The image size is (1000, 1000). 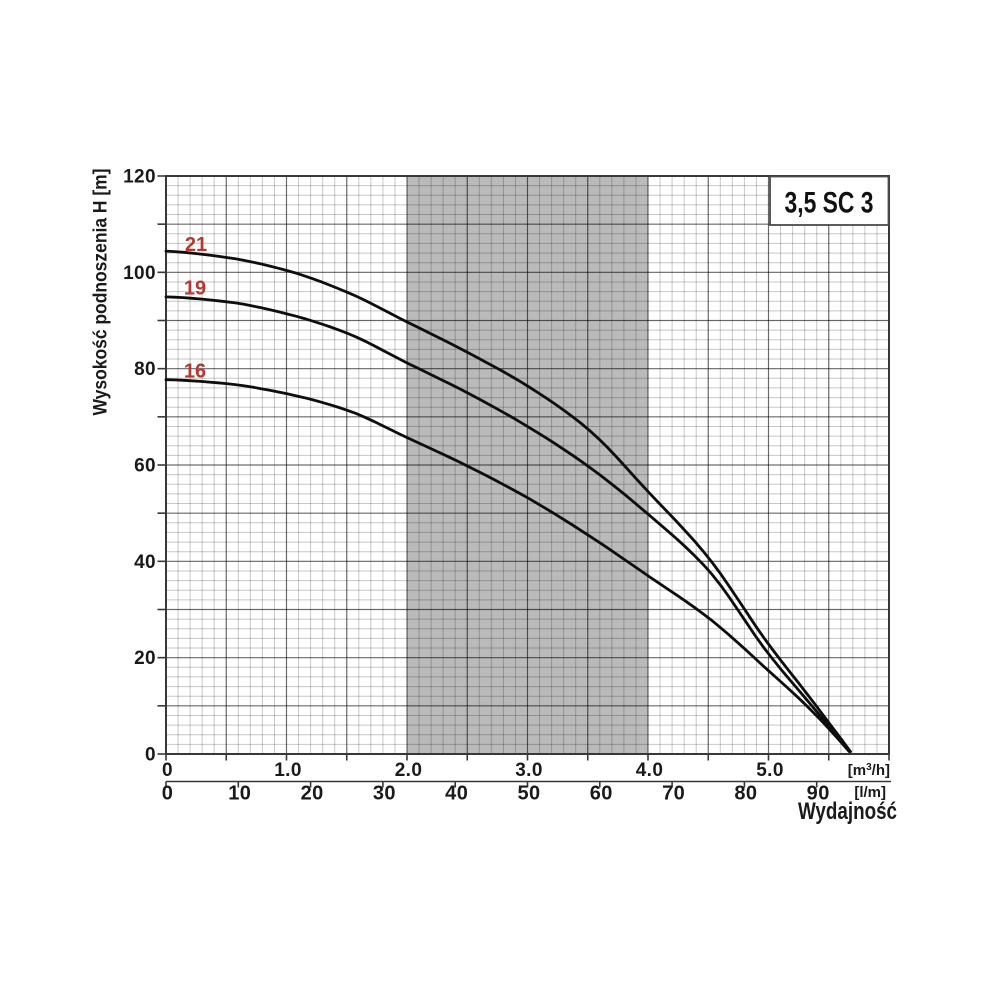 I want to click on svg-text: 120, so click(x=139, y=177).